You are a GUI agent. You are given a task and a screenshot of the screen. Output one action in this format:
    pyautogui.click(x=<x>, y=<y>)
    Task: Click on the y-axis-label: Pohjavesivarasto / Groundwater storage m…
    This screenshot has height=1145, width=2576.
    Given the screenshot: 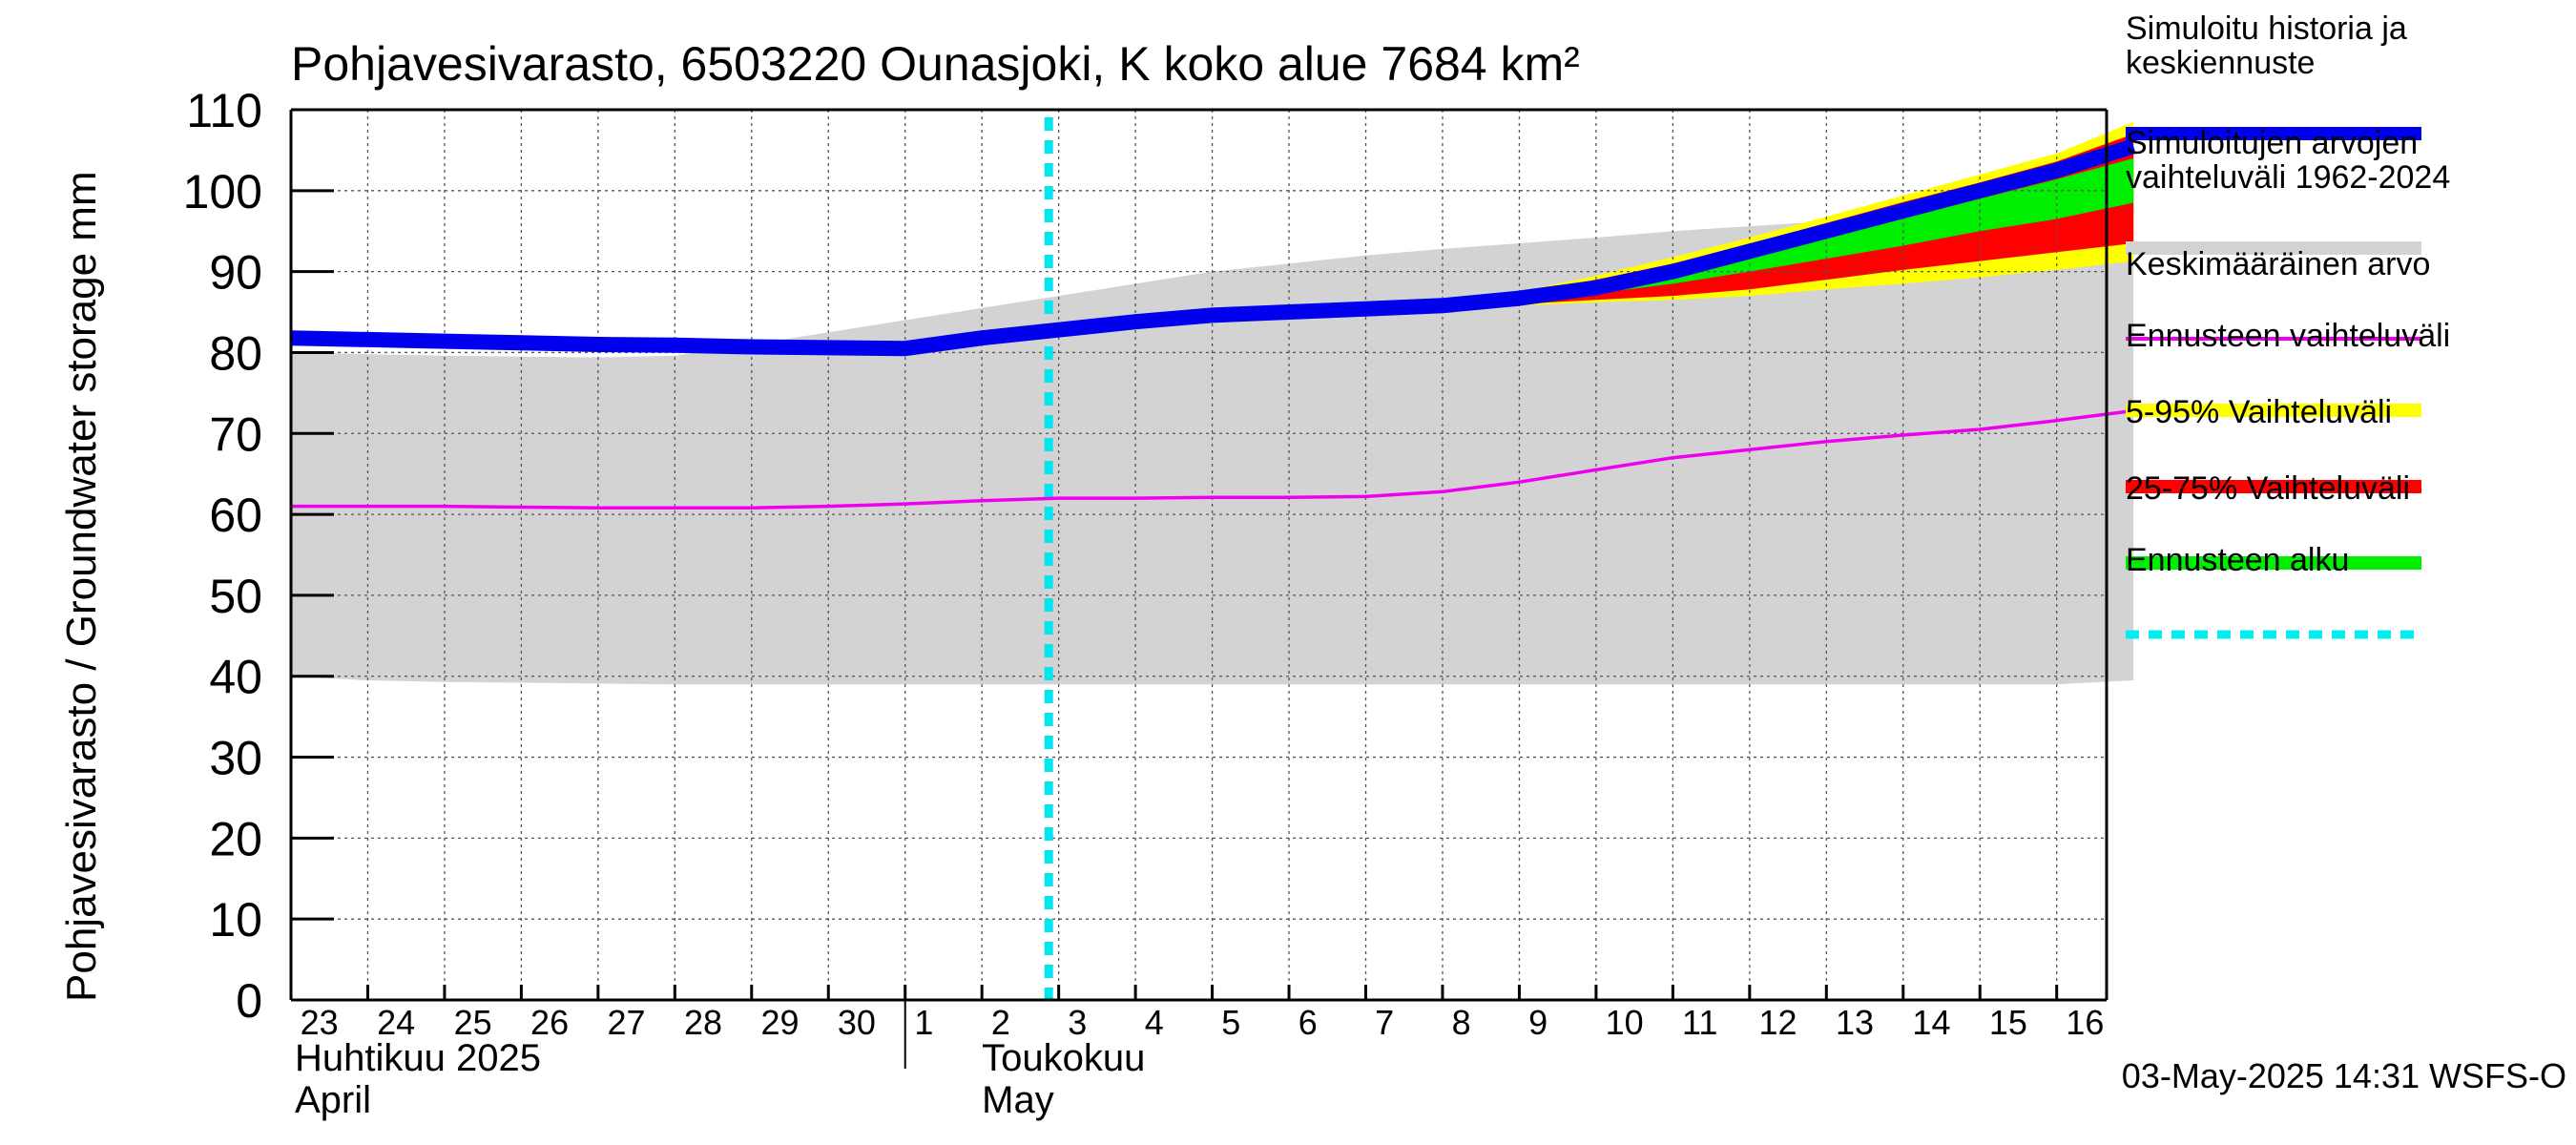 What is the action you would take?
    pyautogui.click(x=81, y=586)
    